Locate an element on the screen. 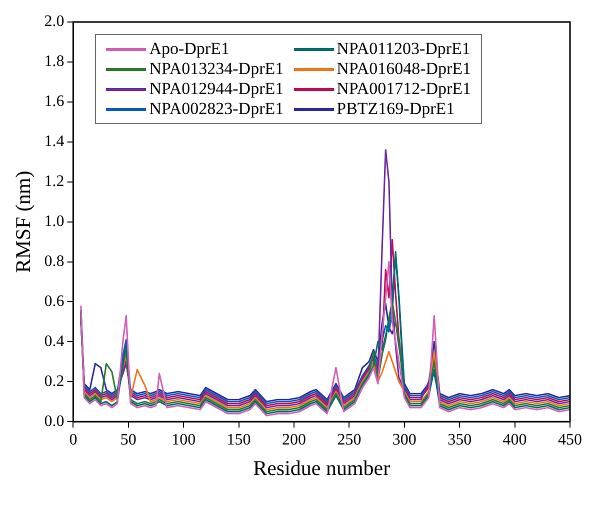 The height and width of the screenshot is (506, 600). y-tick-label: 1.8 is located at coordinates (54, 61).